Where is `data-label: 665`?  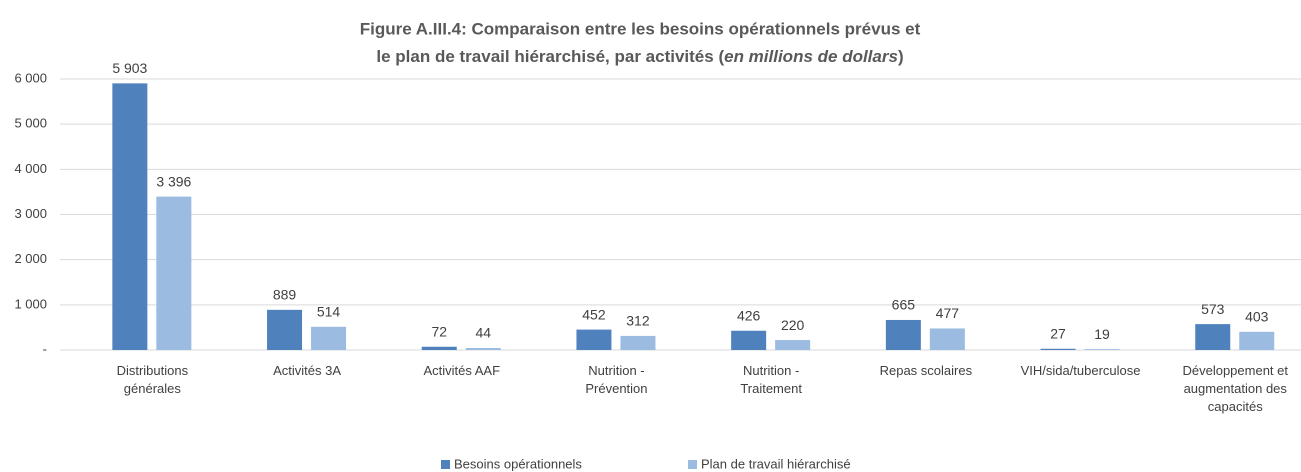 data-label: 665 is located at coordinates (904, 305).